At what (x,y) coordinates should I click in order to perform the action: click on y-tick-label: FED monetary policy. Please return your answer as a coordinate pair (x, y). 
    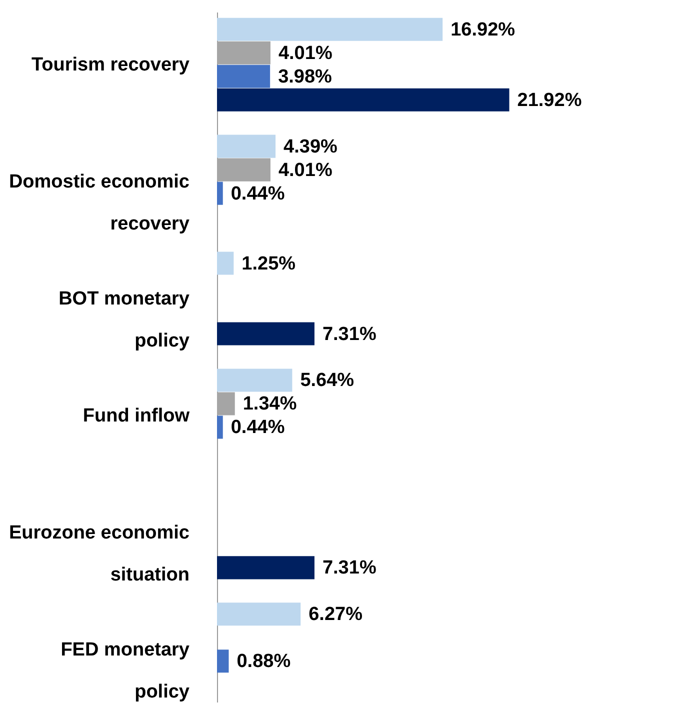
    Looking at the image, I should click on (125, 670).